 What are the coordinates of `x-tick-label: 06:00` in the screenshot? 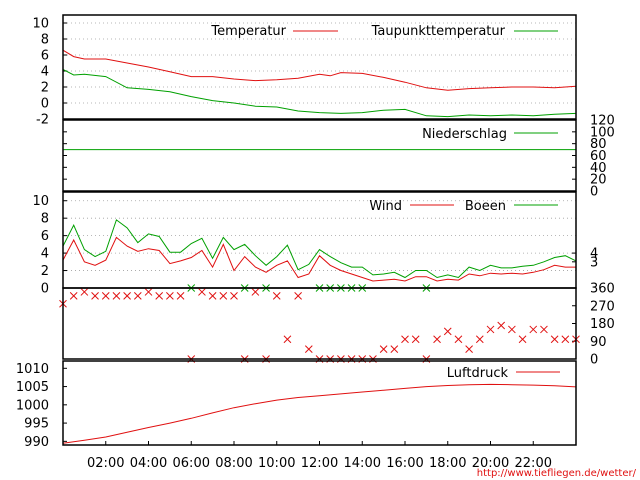 It's located at (191, 463).